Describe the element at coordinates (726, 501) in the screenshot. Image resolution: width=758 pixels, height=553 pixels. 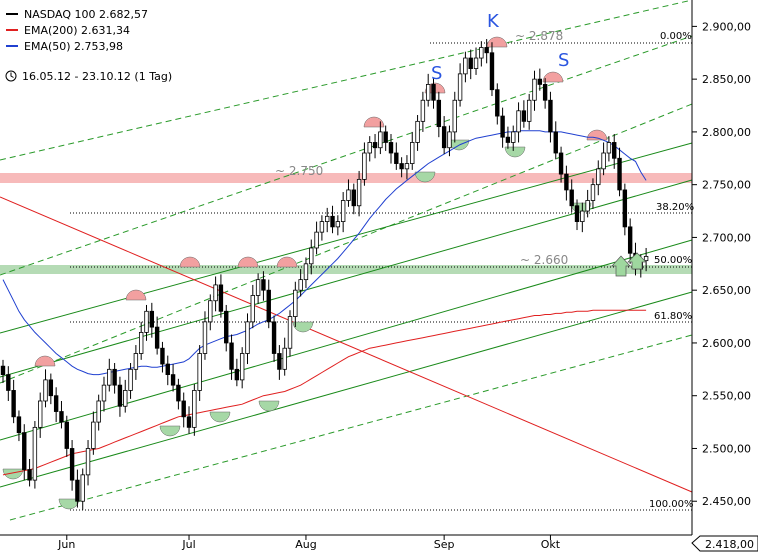
I see `y-tick-label: 2.450,00` at that location.